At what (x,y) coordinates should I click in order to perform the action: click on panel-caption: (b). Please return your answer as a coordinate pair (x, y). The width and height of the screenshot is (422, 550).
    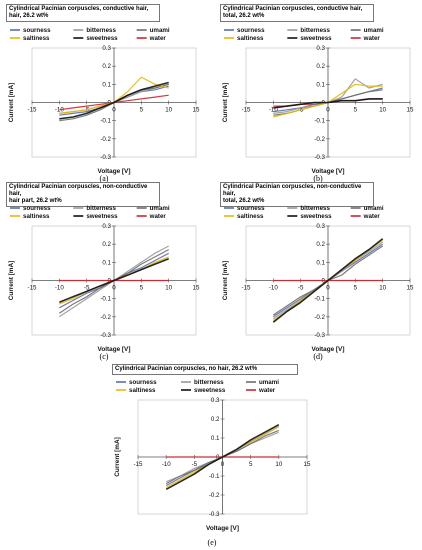
    Looking at the image, I should click on (318, 178).